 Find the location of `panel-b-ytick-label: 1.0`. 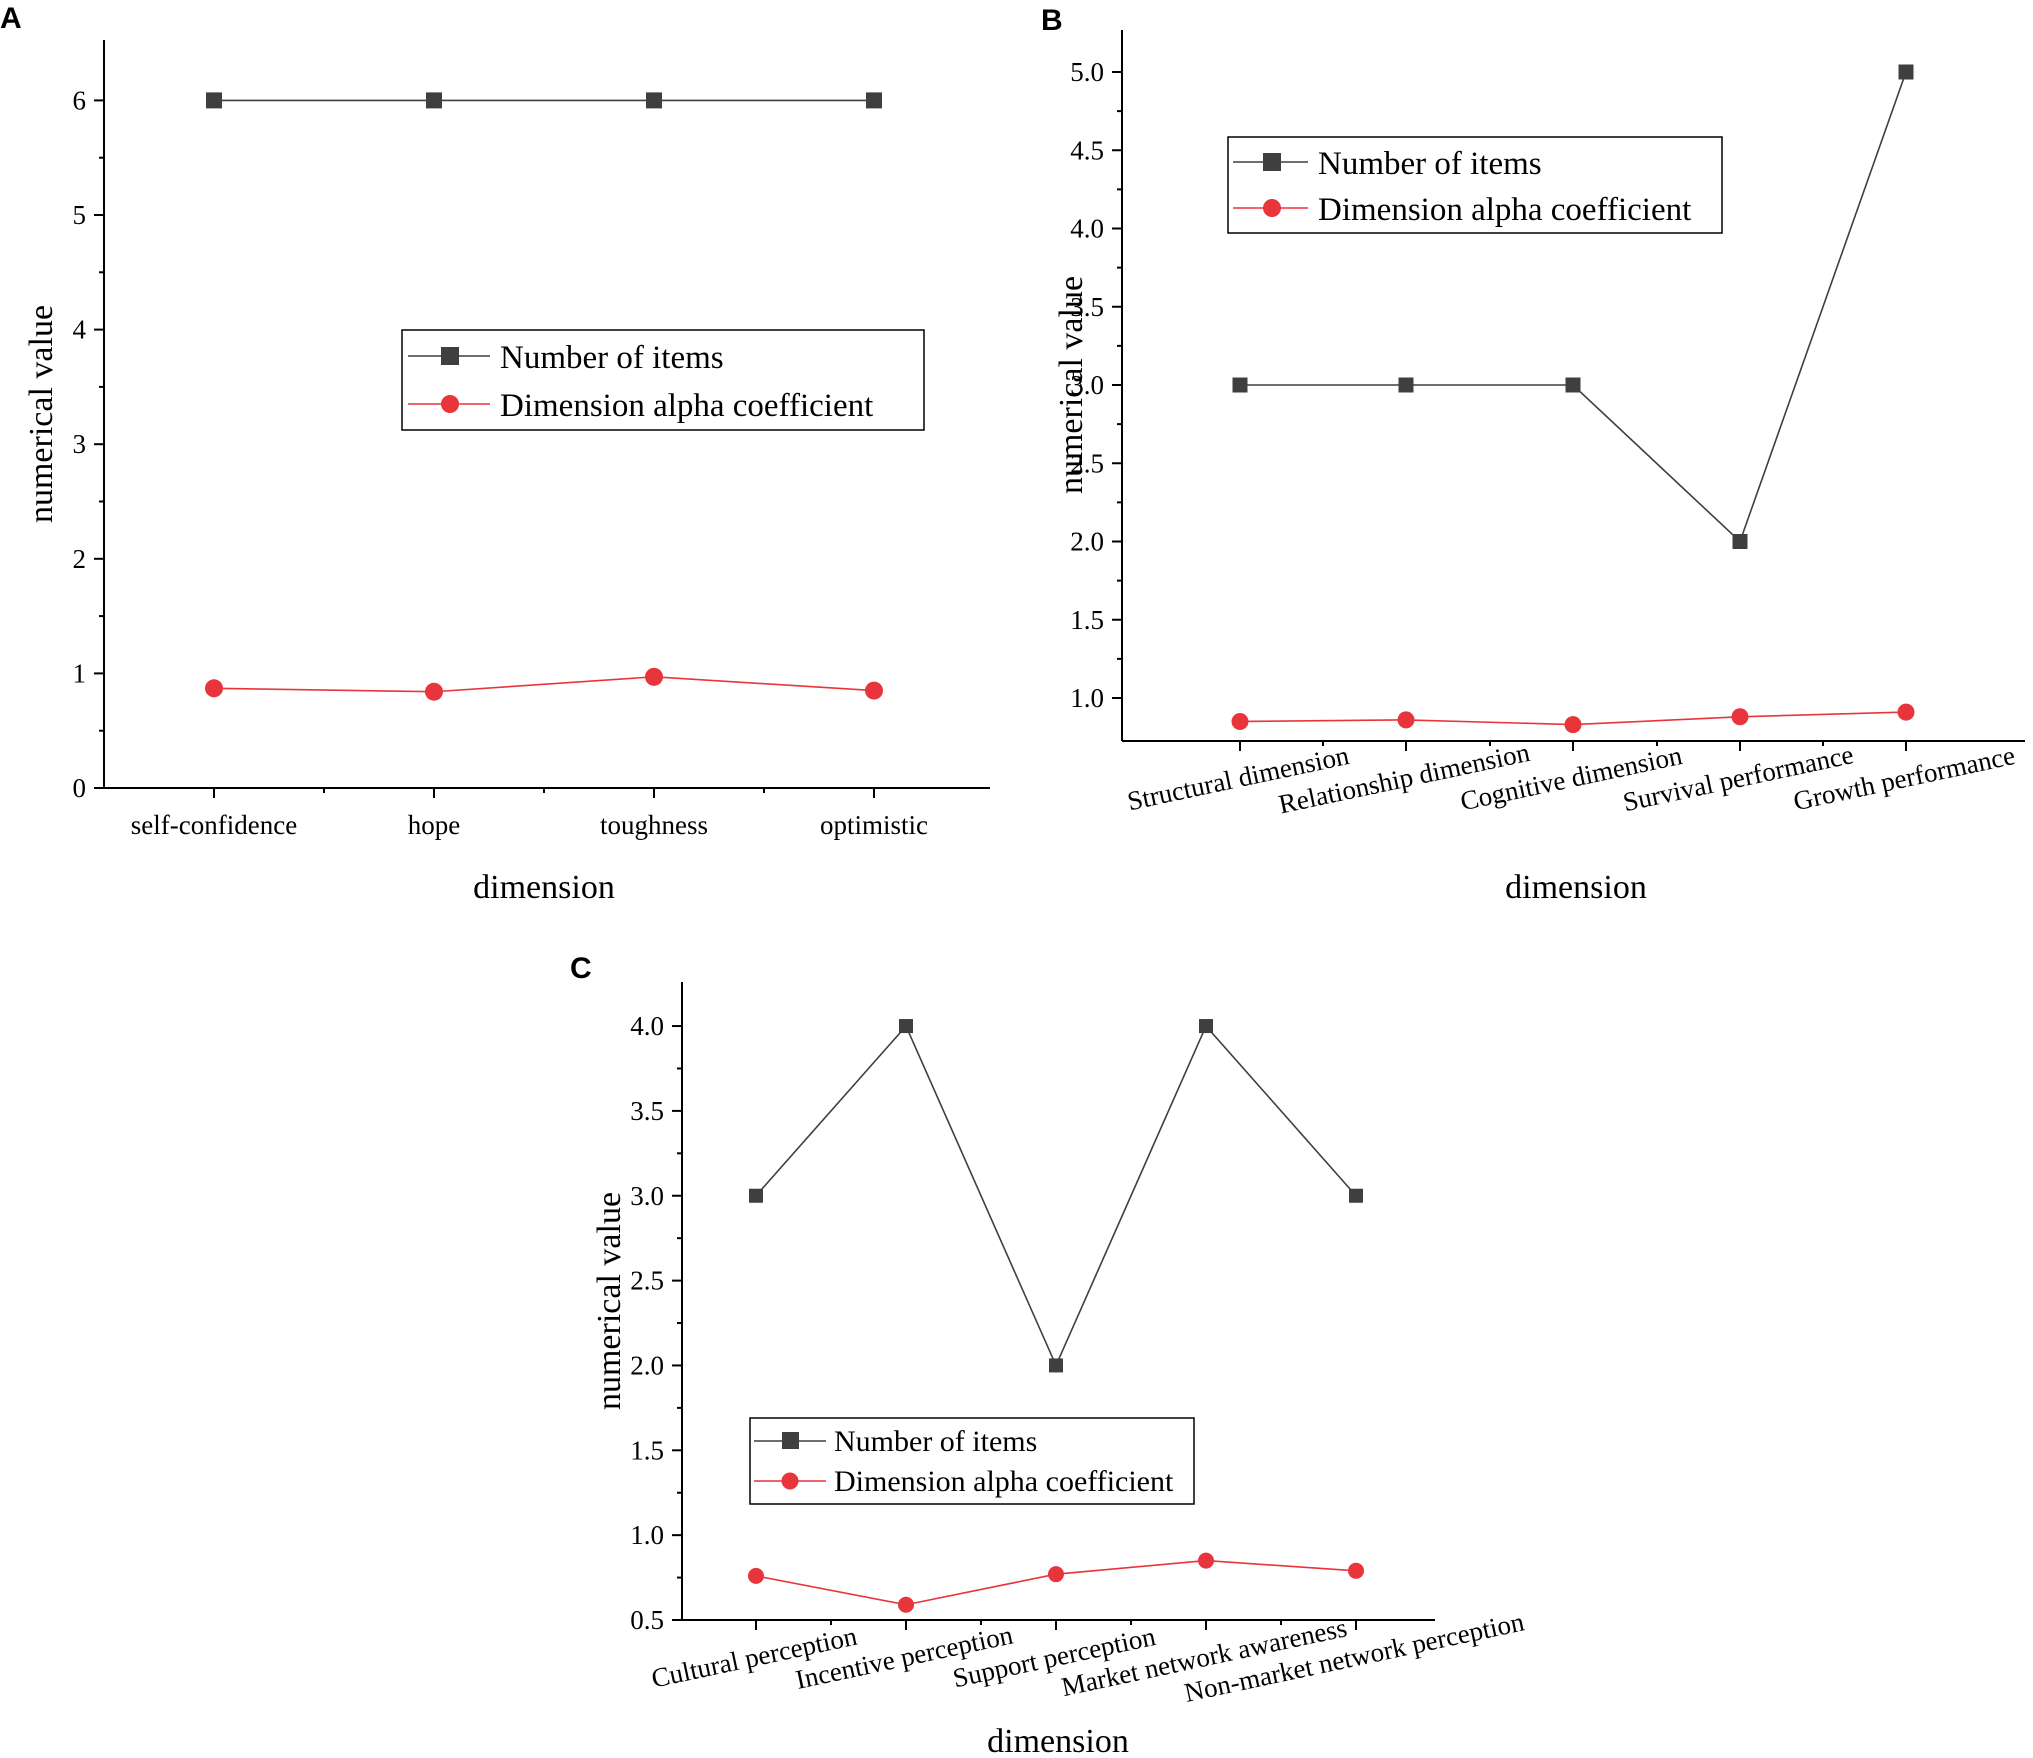

panel-b-ytick-label: 1.0 is located at coordinates (1087, 698).